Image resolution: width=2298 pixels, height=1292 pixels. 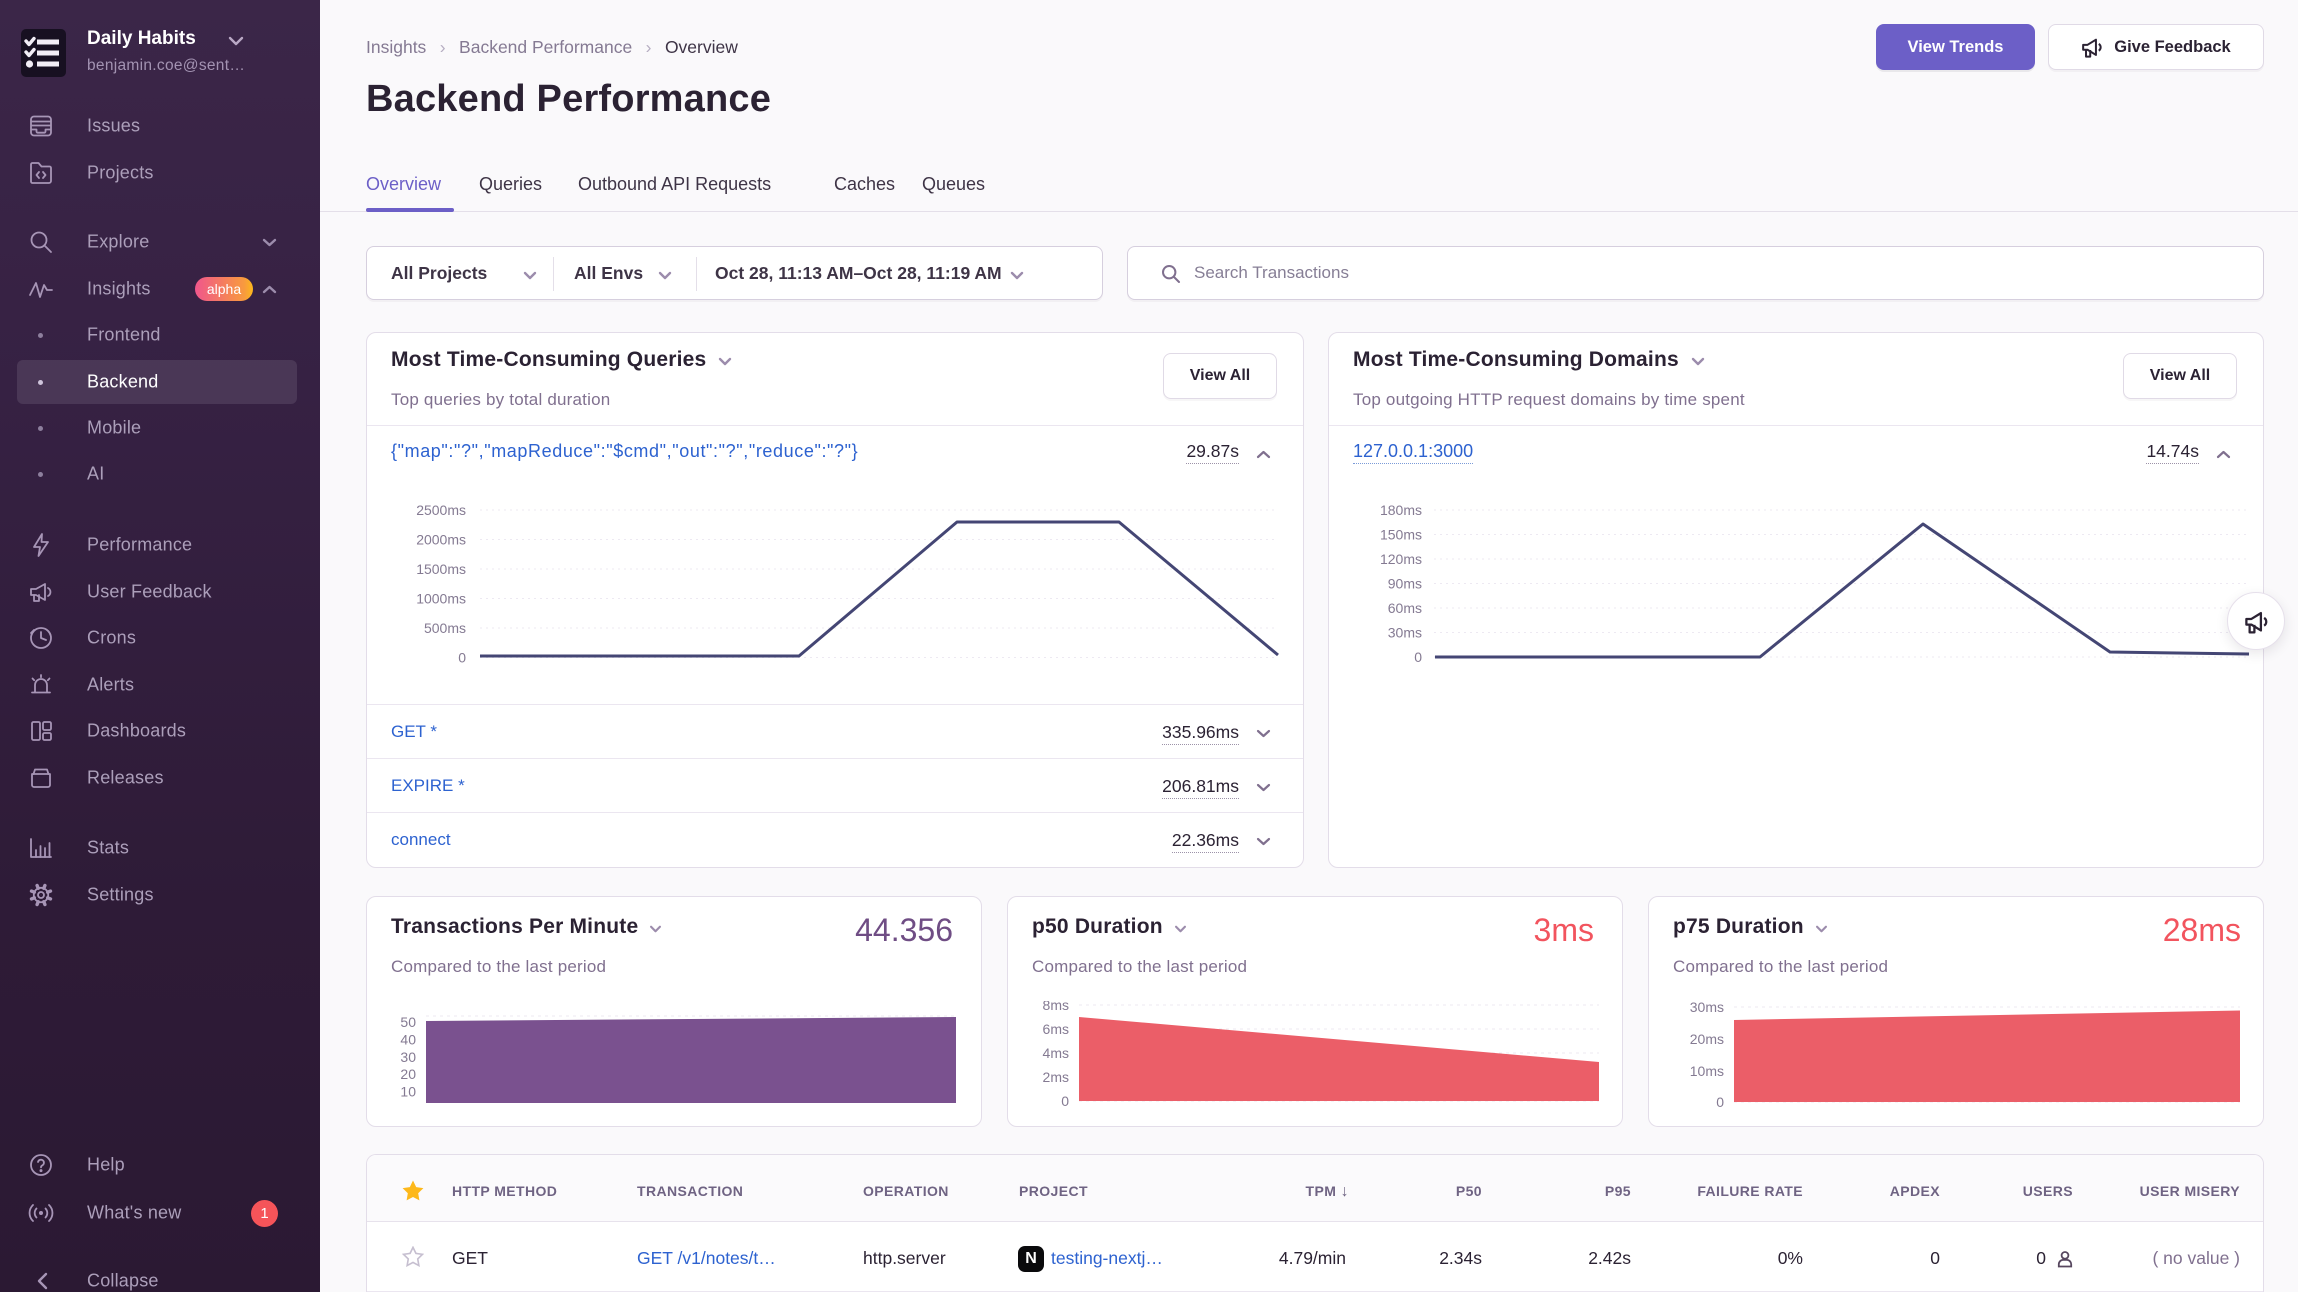 I want to click on svg-text: 10ms, so click(x=1707, y=1071).